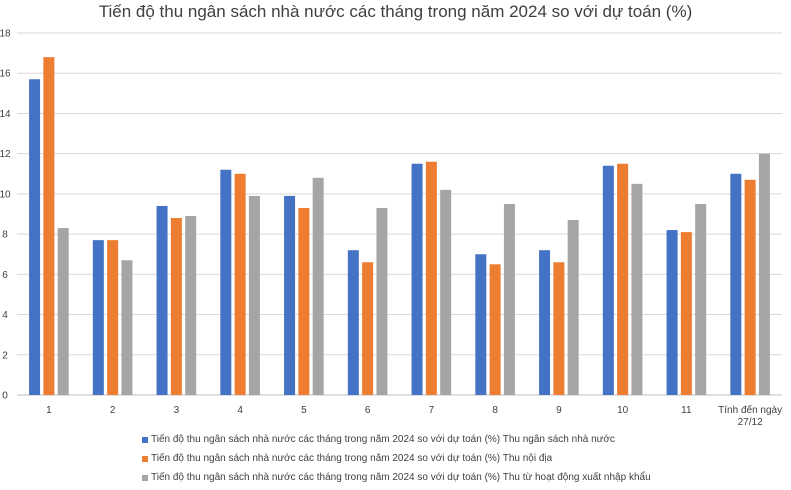 Image resolution: width=791 pixels, height=490 pixels. Describe the element at coordinates (145, 477) in the screenshot. I see `legend-swatch-trade` at that location.